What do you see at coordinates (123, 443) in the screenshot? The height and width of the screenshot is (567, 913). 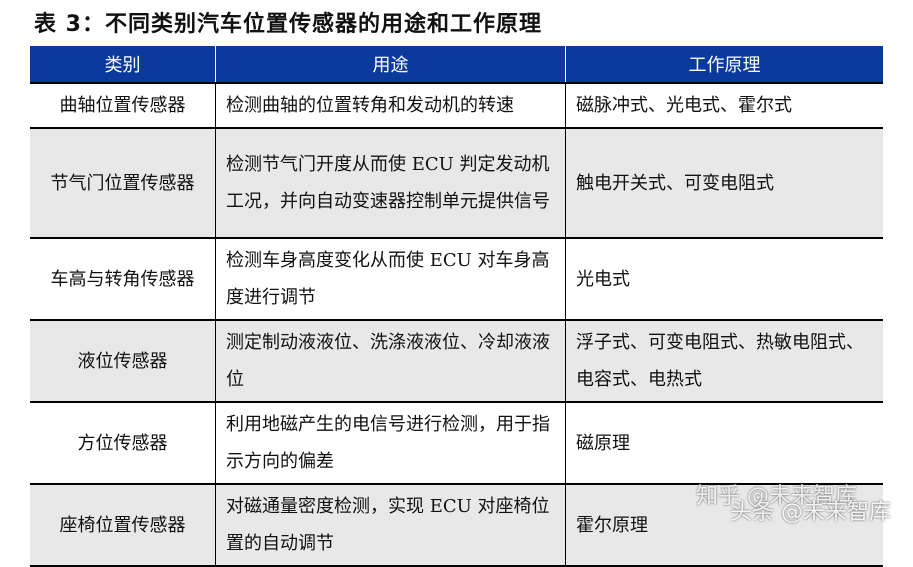 I see `cell-category: 方位传感器` at bounding box center [123, 443].